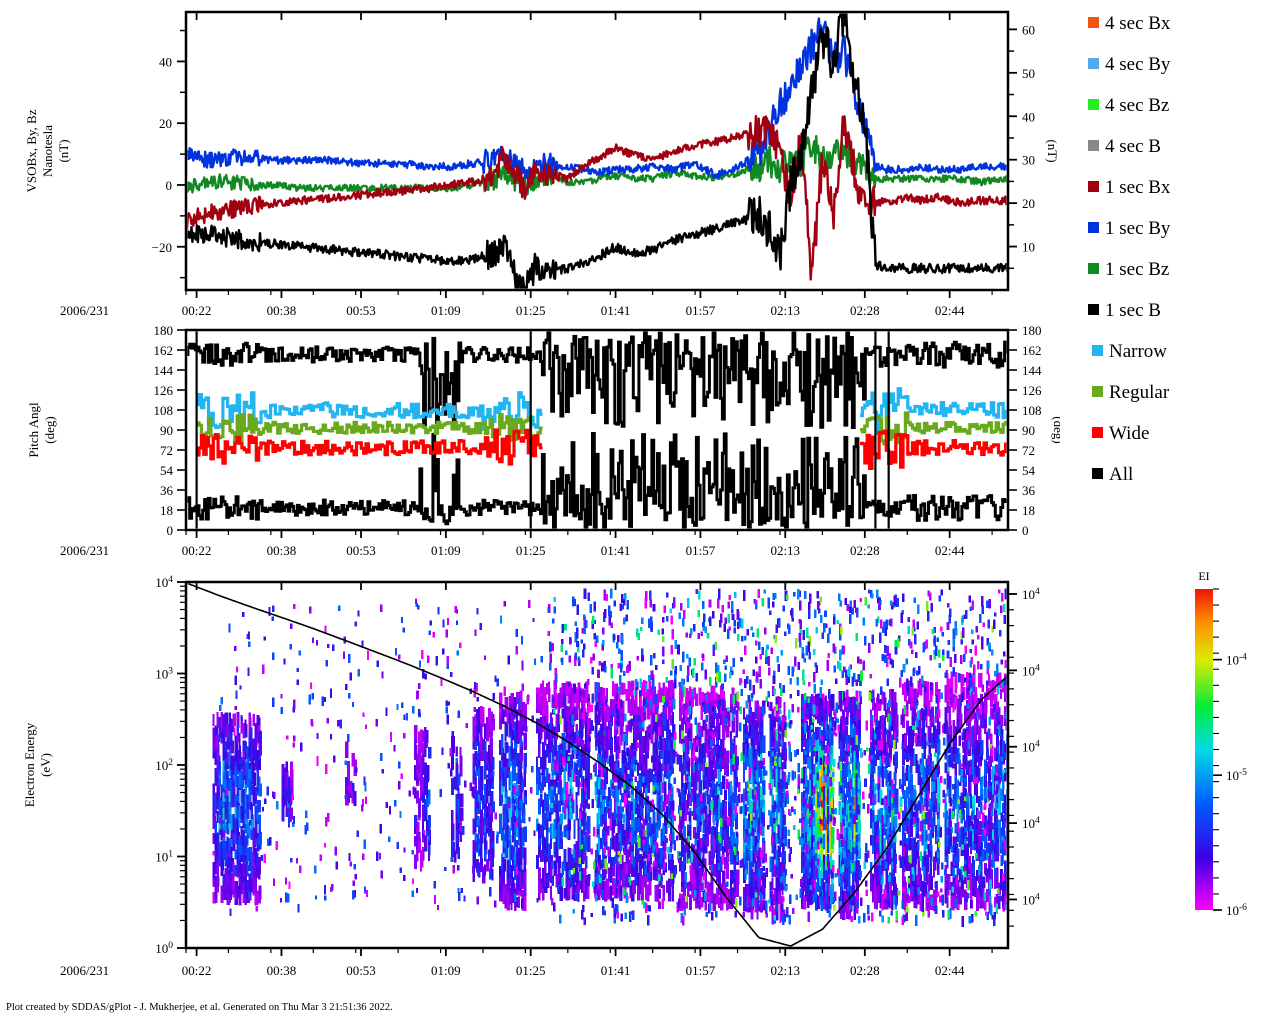  What do you see at coordinates (1028, 247) in the screenshot?
I see `svg-text: 10` at bounding box center [1028, 247].